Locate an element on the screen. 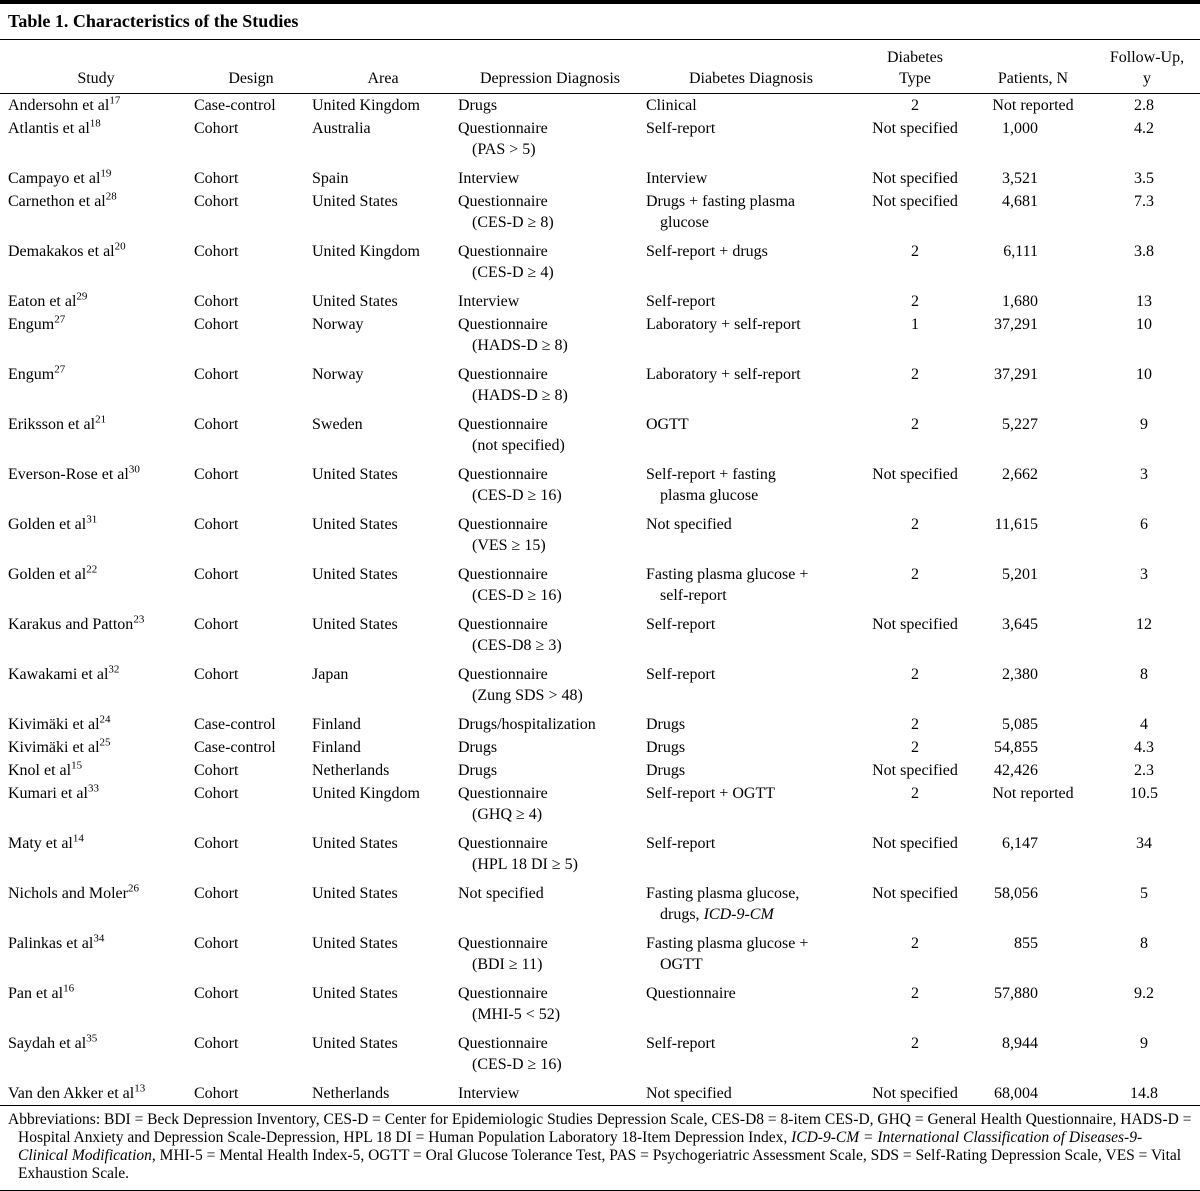 This screenshot has width=1200, height=1191. study-cell: Andersohn et al17 is located at coordinates (96, 106).